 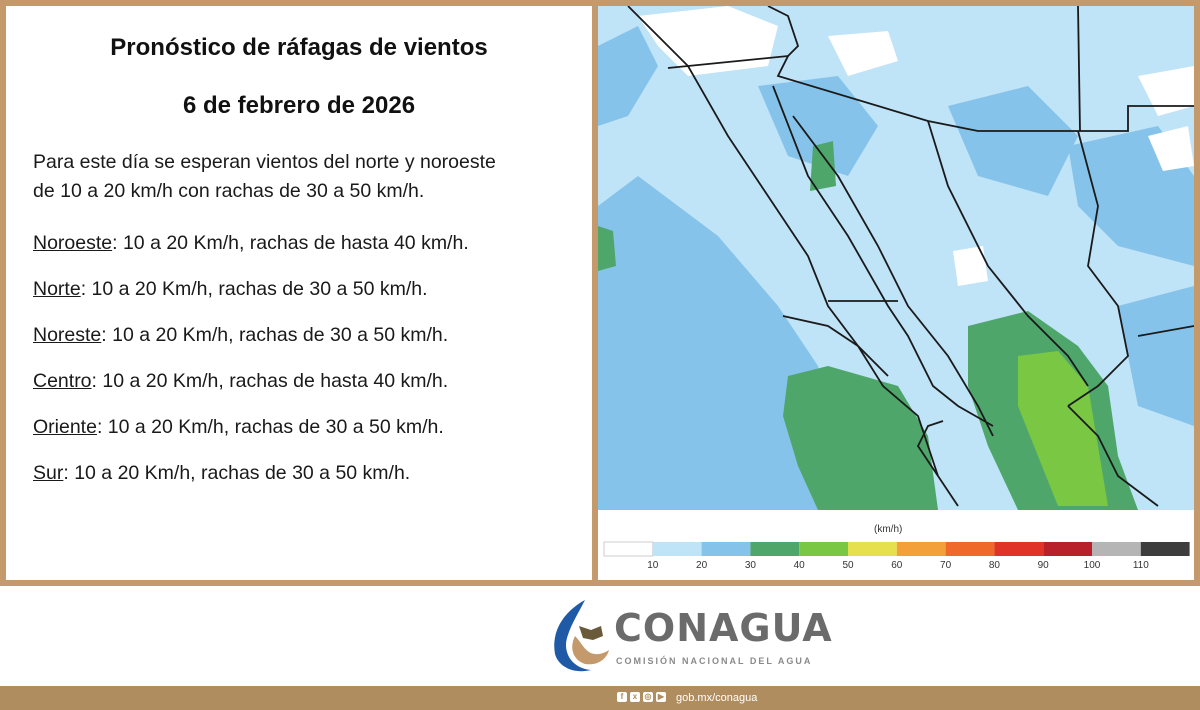 I want to click on state-line-us, so click(x=1079, y=69).